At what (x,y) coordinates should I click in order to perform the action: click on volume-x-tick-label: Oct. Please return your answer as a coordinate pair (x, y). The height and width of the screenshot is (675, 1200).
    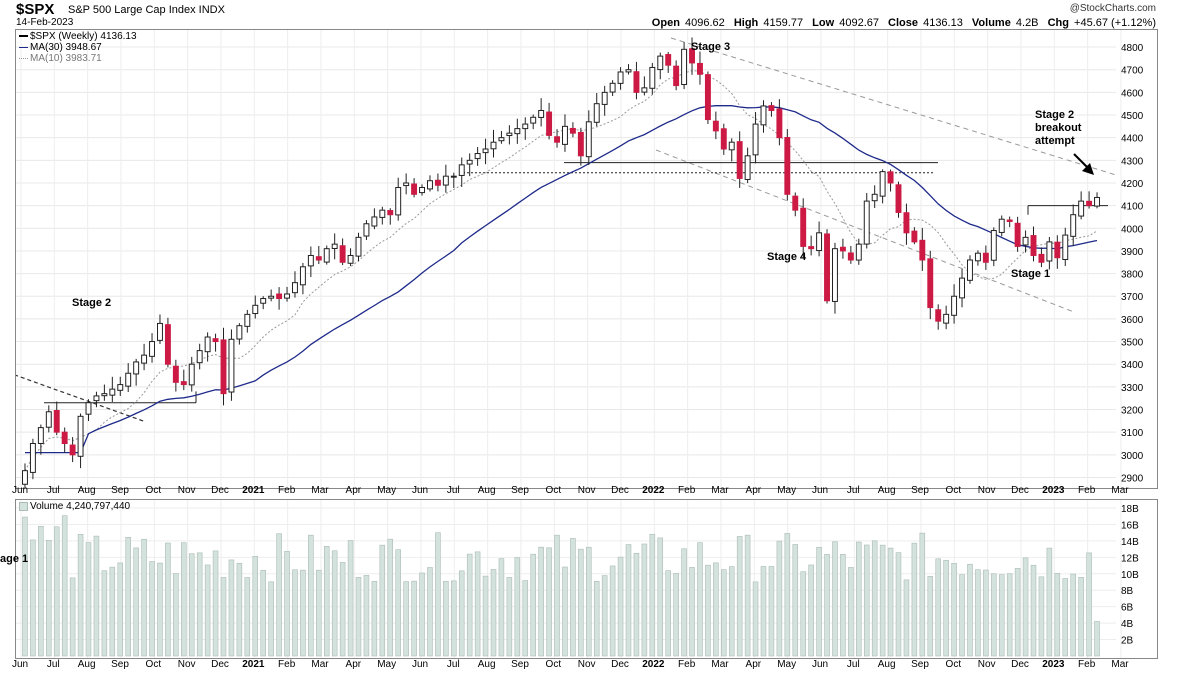
    Looking at the image, I should click on (154, 664).